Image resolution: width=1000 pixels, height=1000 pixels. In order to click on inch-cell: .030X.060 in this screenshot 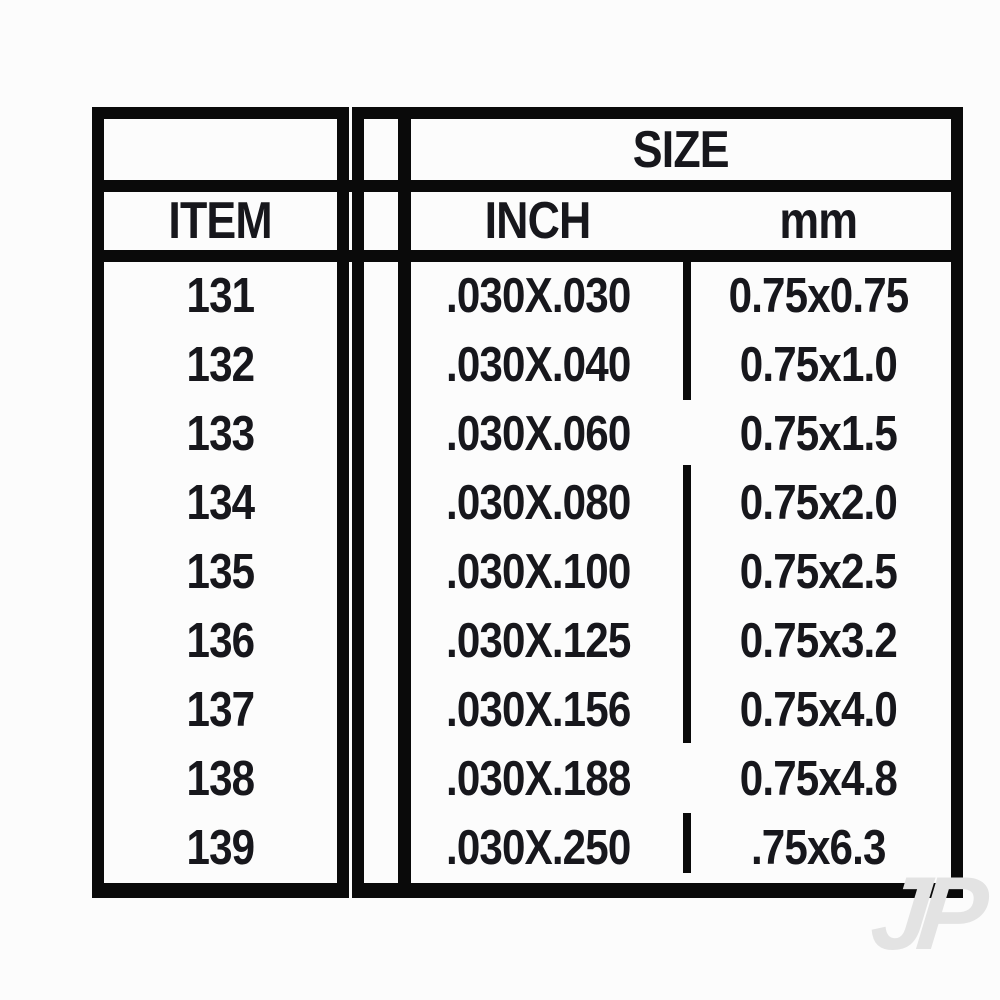, I will do `click(538, 434)`.